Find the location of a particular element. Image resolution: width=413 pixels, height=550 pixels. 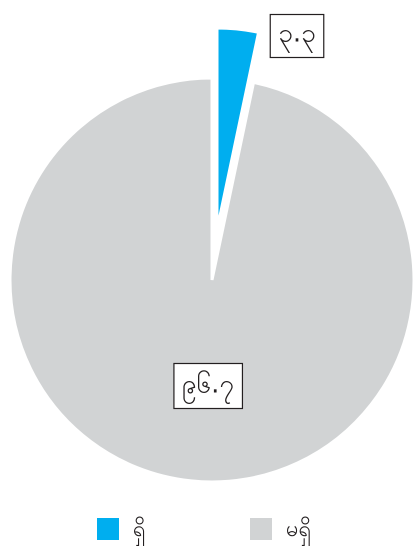

data-label: ၉၆.၇ is located at coordinates (208, 386).